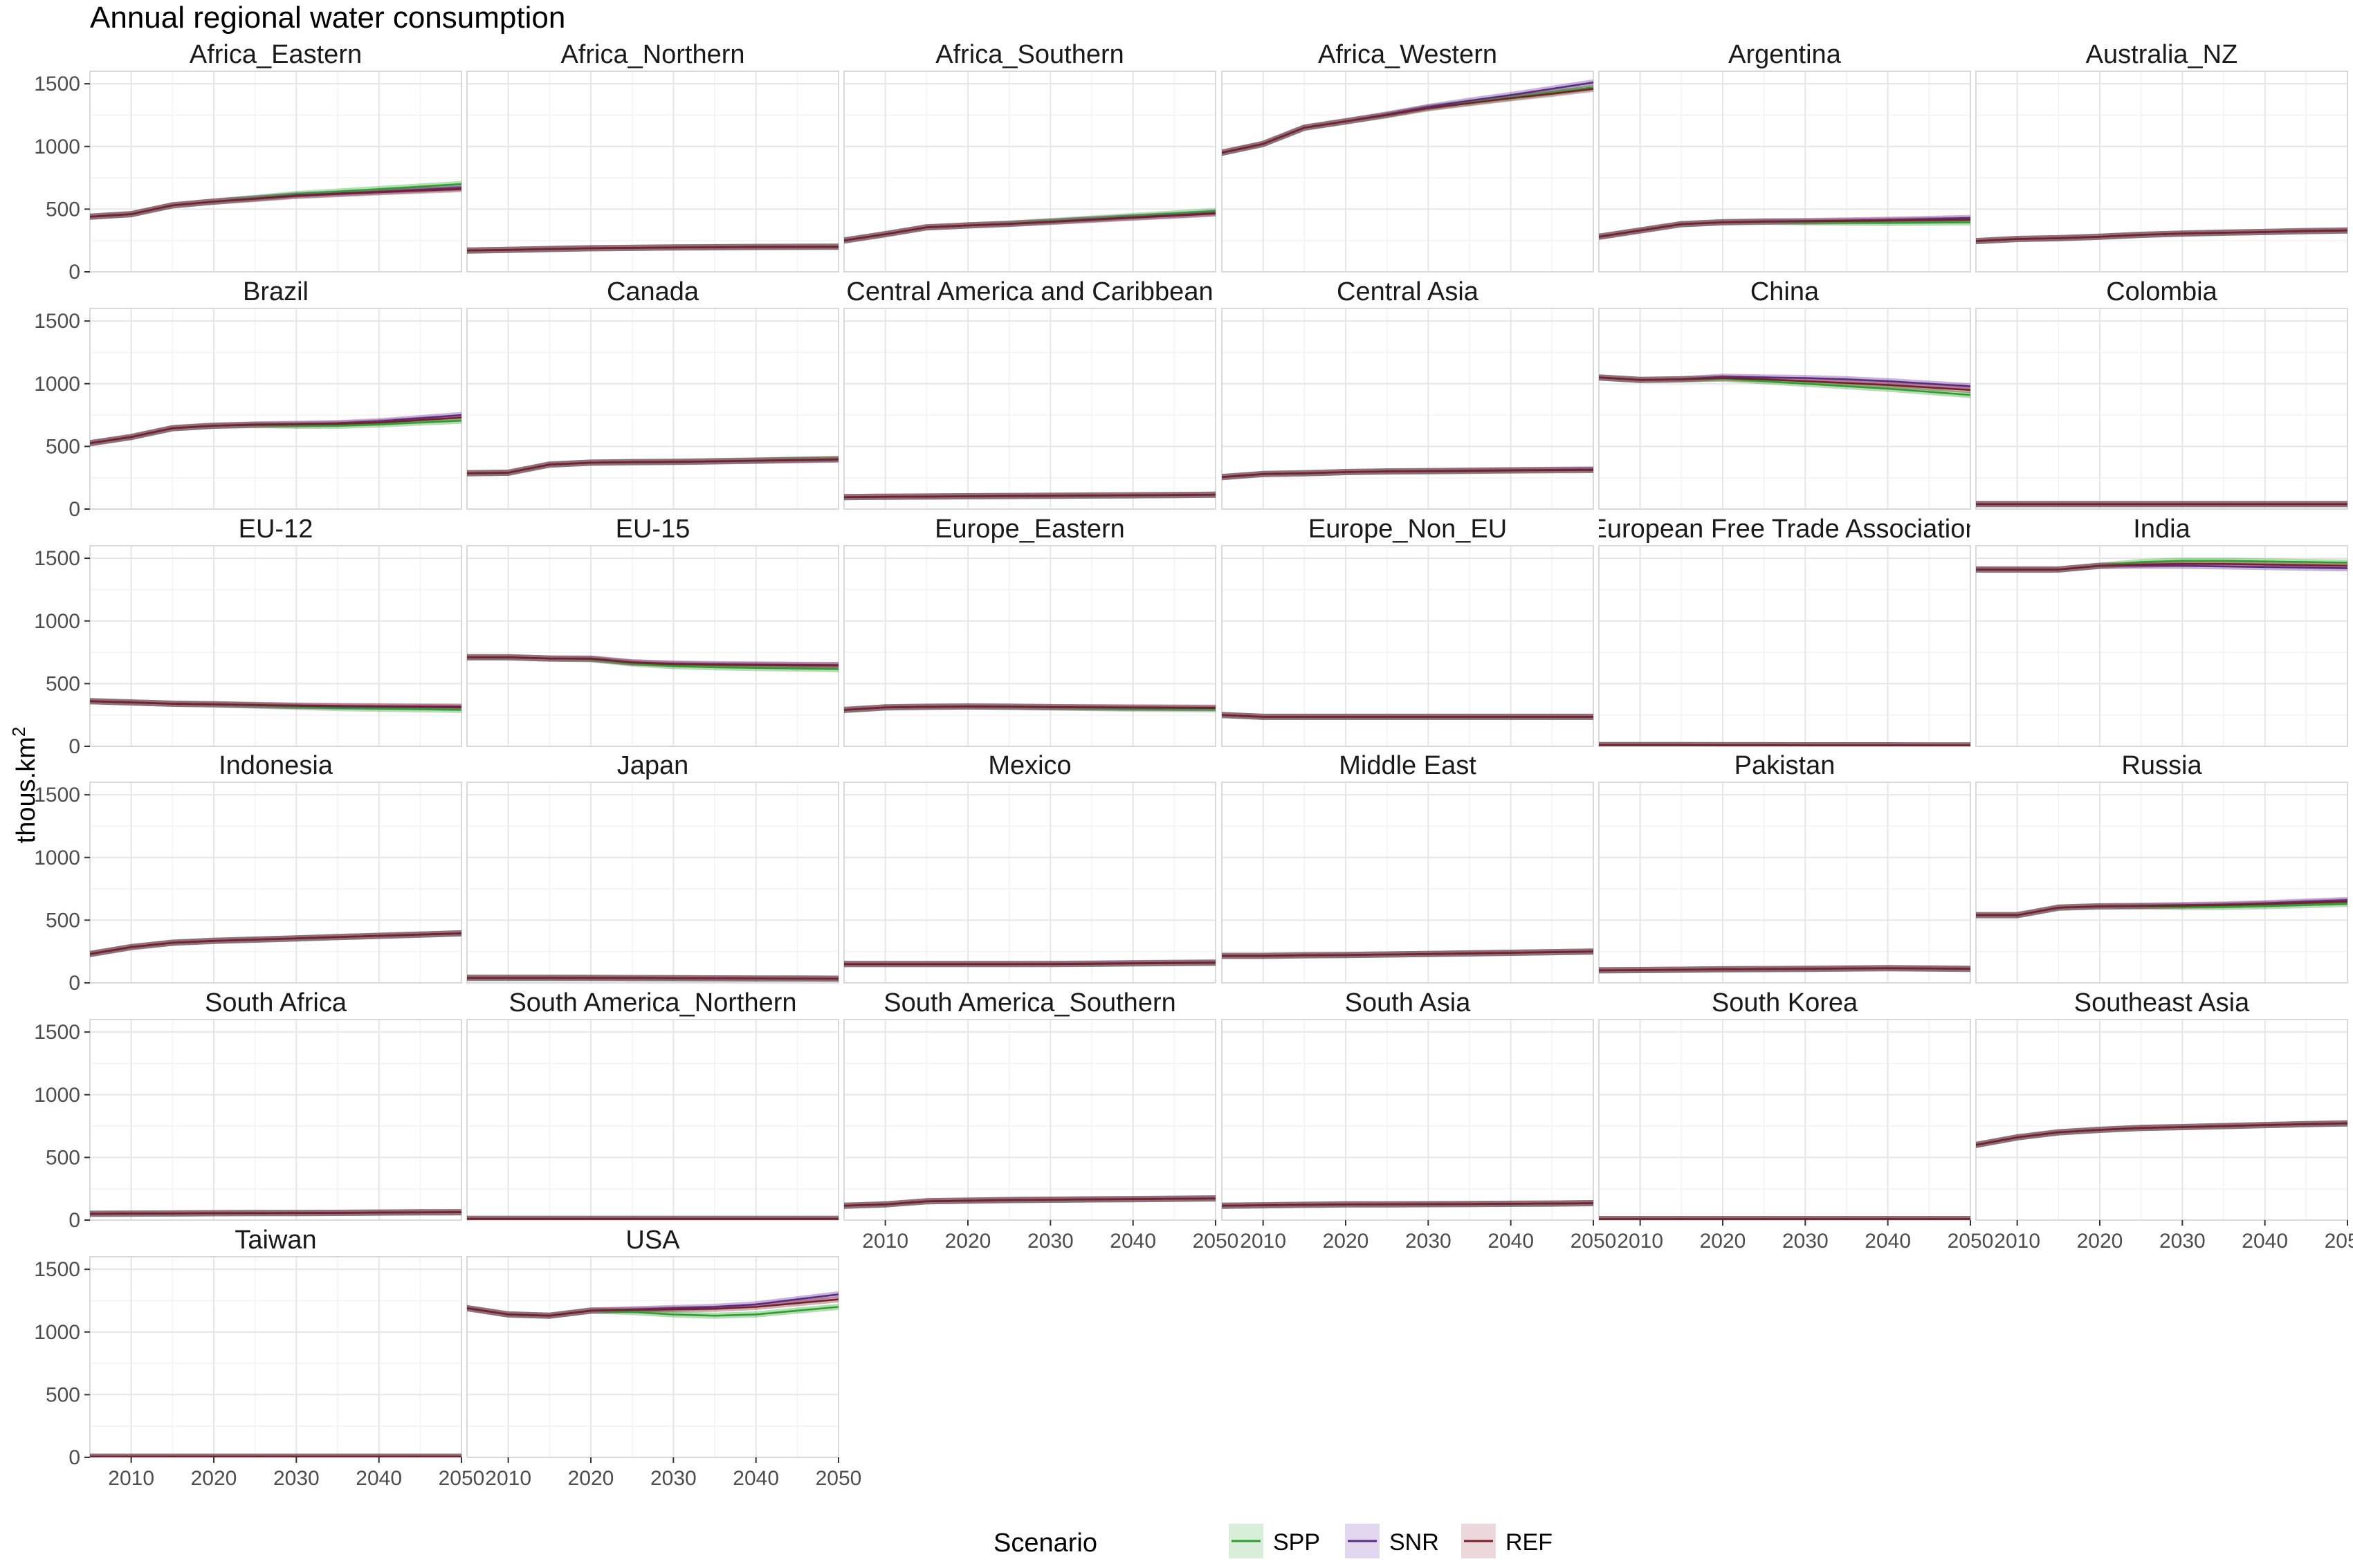 The width and height of the screenshot is (2353, 1568). What do you see at coordinates (63, 683) in the screenshot?
I see `y-tick-label: 500` at bounding box center [63, 683].